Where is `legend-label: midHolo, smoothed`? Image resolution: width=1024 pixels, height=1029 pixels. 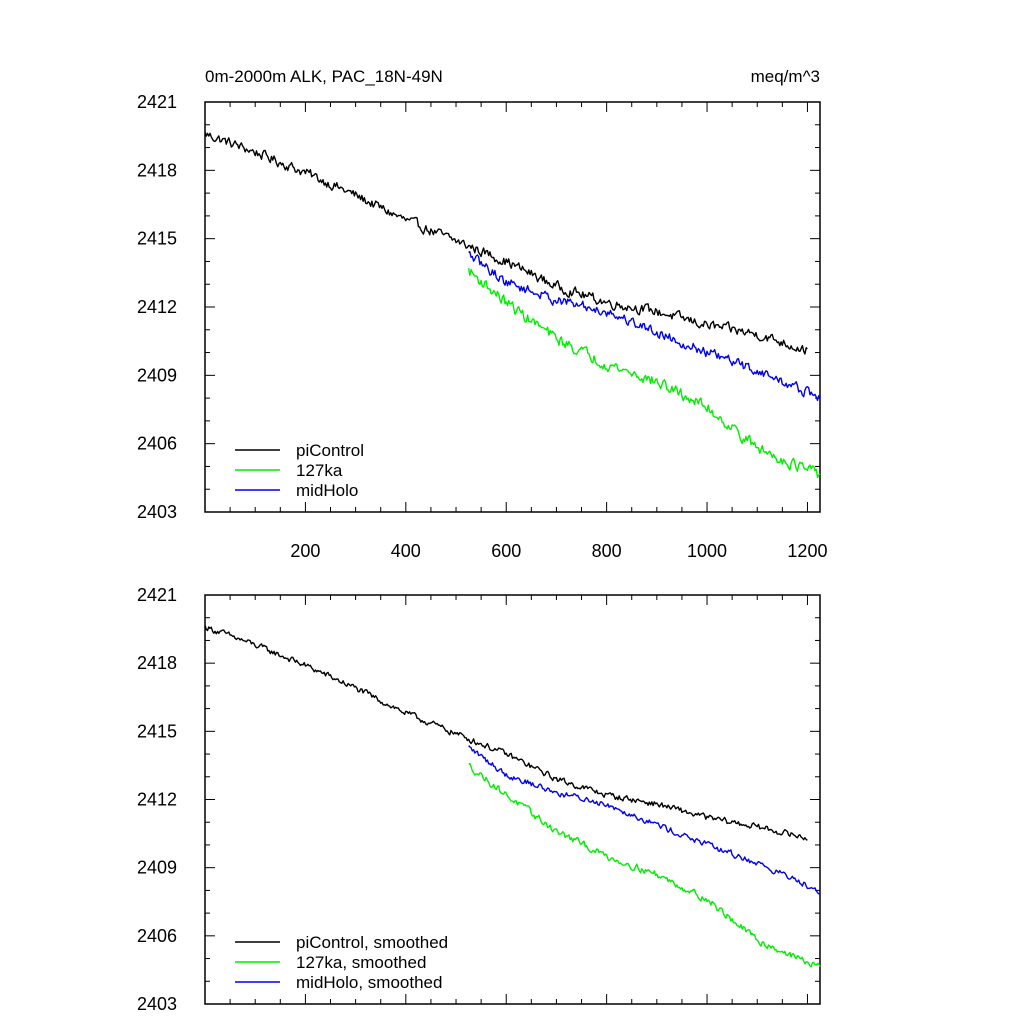
legend-label: midHolo, smoothed is located at coordinates (369, 982).